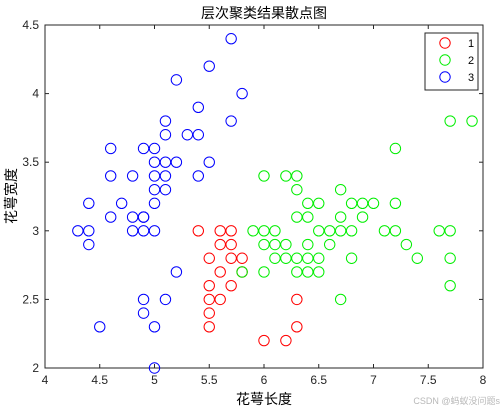 This screenshot has height=410, width=504. What do you see at coordinates (11, 196) in the screenshot?
I see `y-axis-label: 花萼宽度` at bounding box center [11, 196].